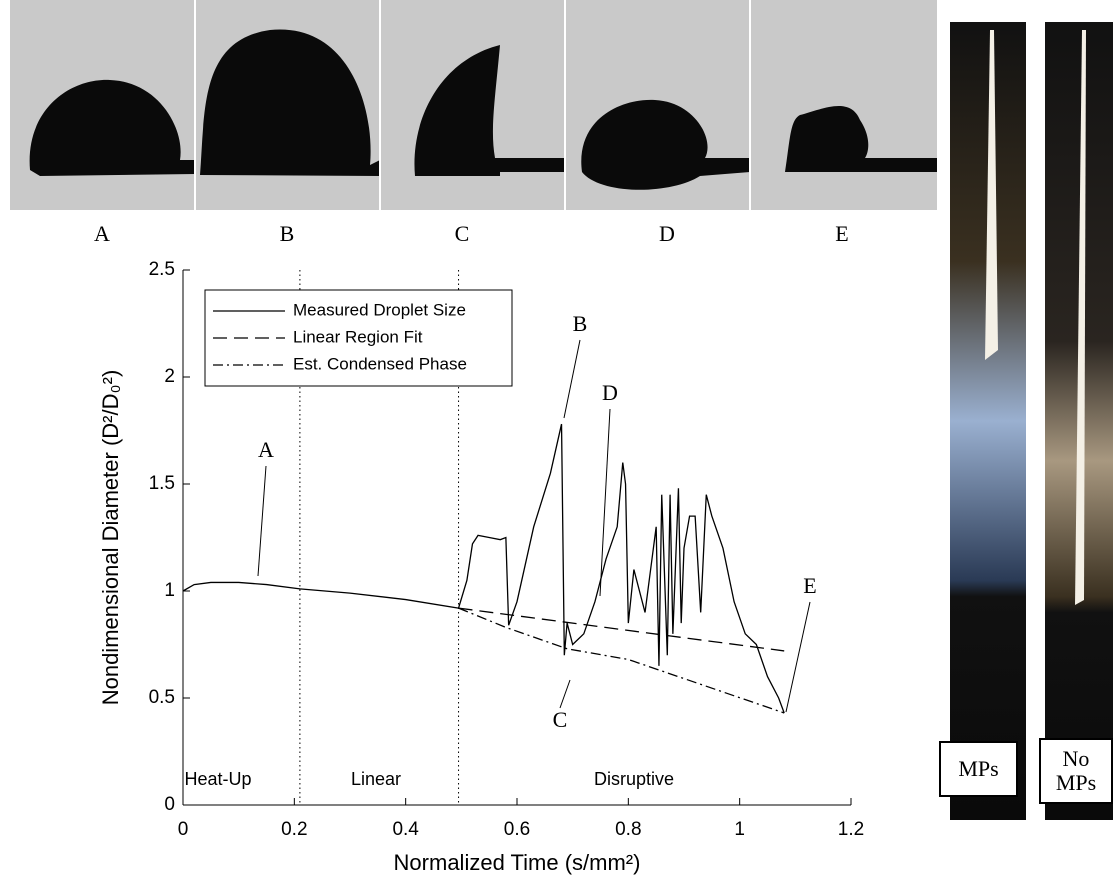 The height and width of the screenshot is (880, 1113). I want to click on x-tick-label: 1.2, so click(851, 829).